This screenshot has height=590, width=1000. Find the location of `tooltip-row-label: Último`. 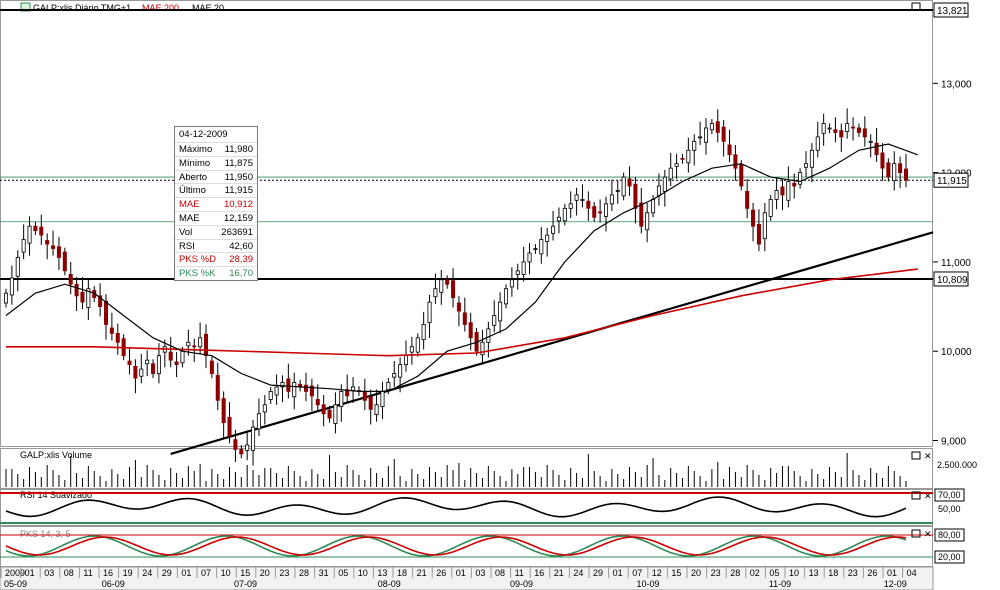

tooltip-row-label: Último is located at coordinates (192, 191).